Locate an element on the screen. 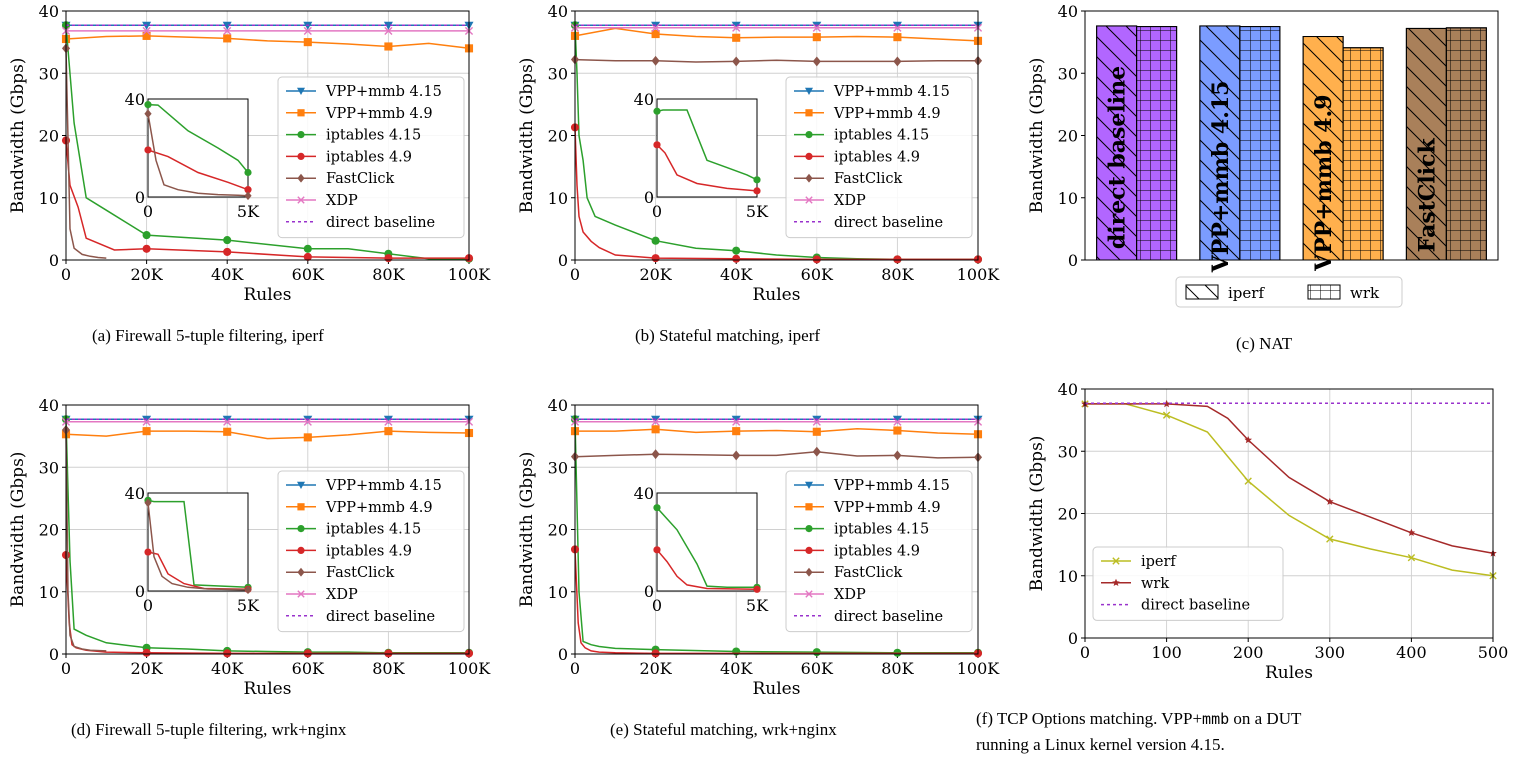 This screenshot has height=761, width=1533. caption-e: (e) Stateful matching, wrk+nginx is located at coordinates (723, 729).